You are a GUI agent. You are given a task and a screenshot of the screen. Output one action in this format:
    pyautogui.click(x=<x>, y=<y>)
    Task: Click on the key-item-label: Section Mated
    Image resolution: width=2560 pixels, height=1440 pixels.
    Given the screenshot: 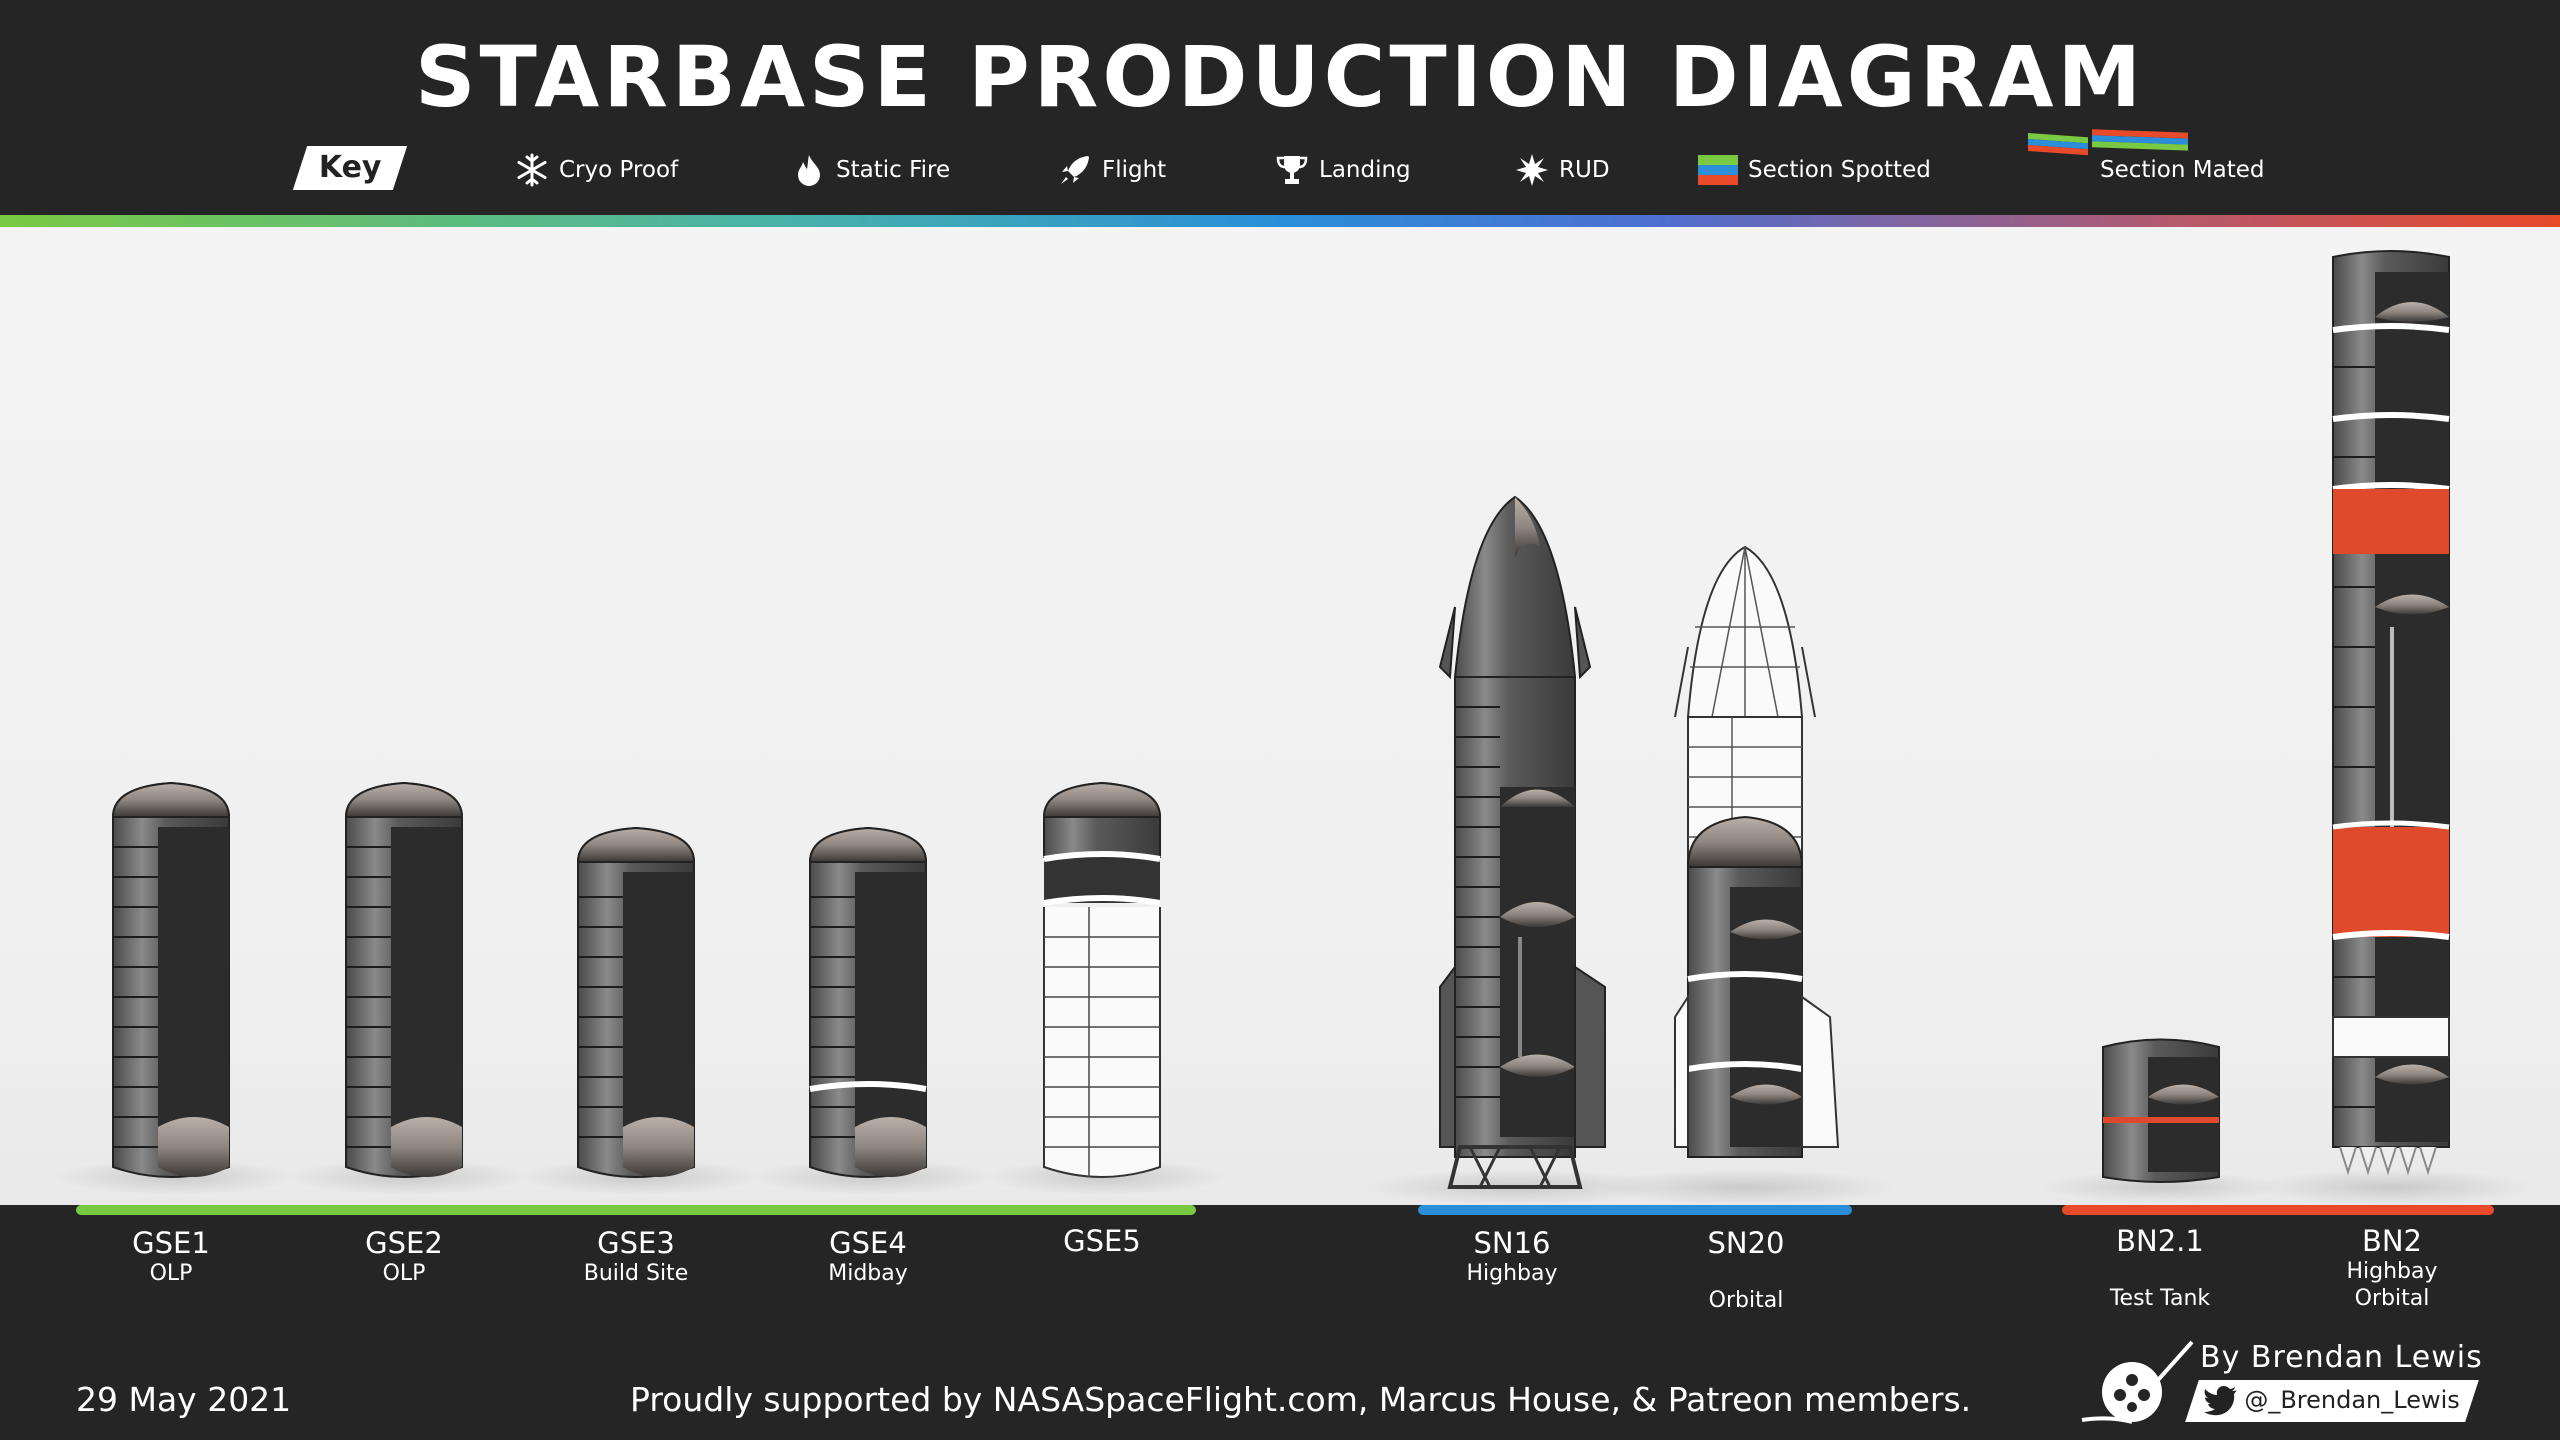 What is the action you would take?
    pyautogui.click(x=2182, y=170)
    